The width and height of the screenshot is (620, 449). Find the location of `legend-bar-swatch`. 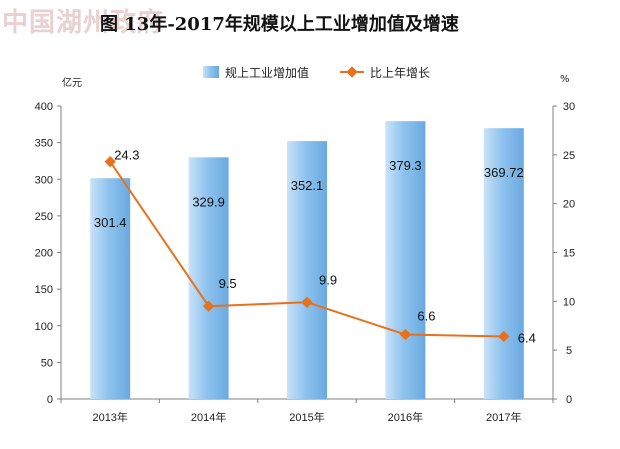

legend-bar-swatch is located at coordinates (211, 72).